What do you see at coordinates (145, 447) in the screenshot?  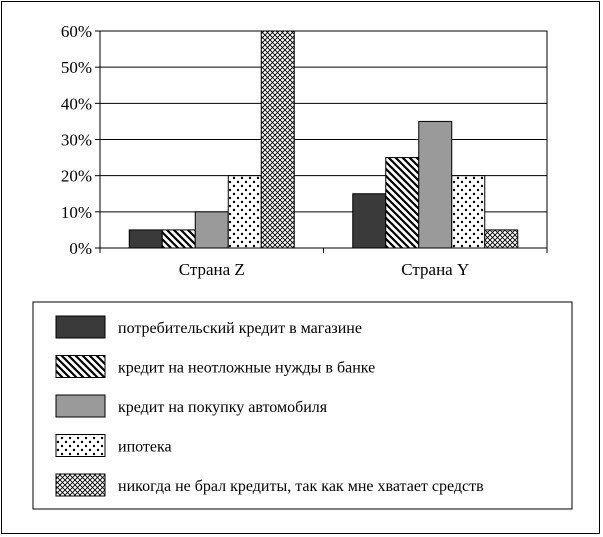 I see `legend-label: ипотека` at bounding box center [145, 447].